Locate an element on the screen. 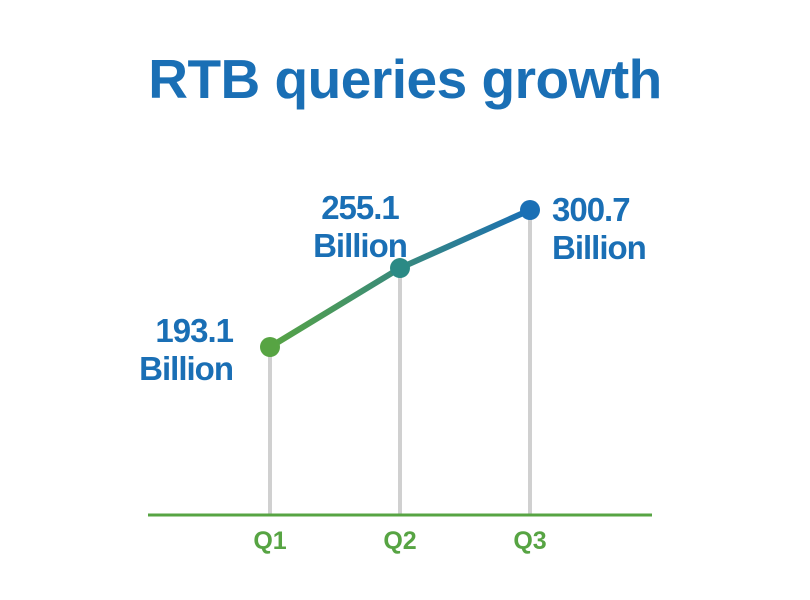 The width and height of the screenshot is (810, 600). value-label-q1: 193.1 Billion is located at coordinates (186, 349).